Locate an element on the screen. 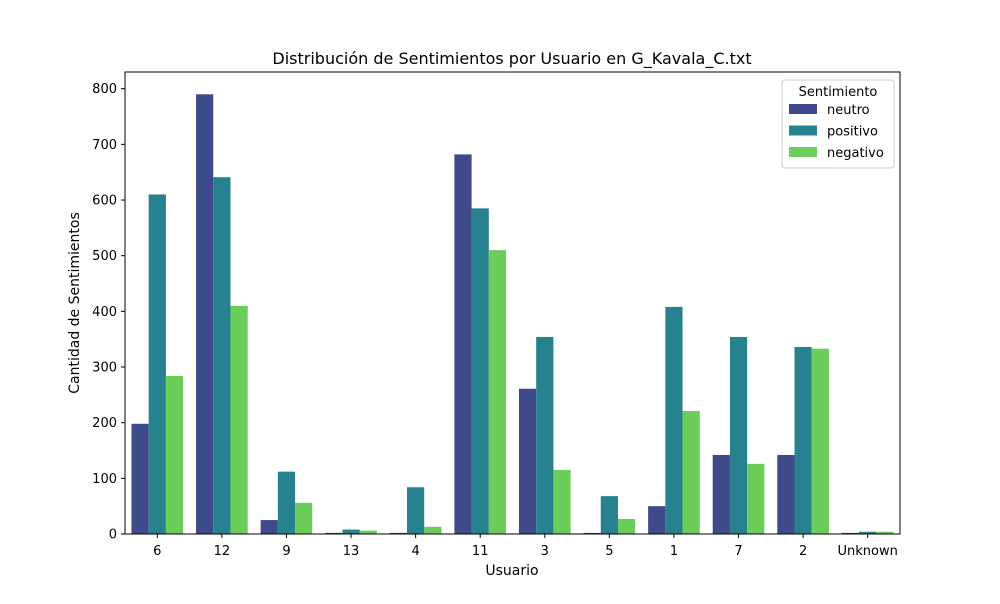  y-tick-label: 400 is located at coordinates (104, 312).